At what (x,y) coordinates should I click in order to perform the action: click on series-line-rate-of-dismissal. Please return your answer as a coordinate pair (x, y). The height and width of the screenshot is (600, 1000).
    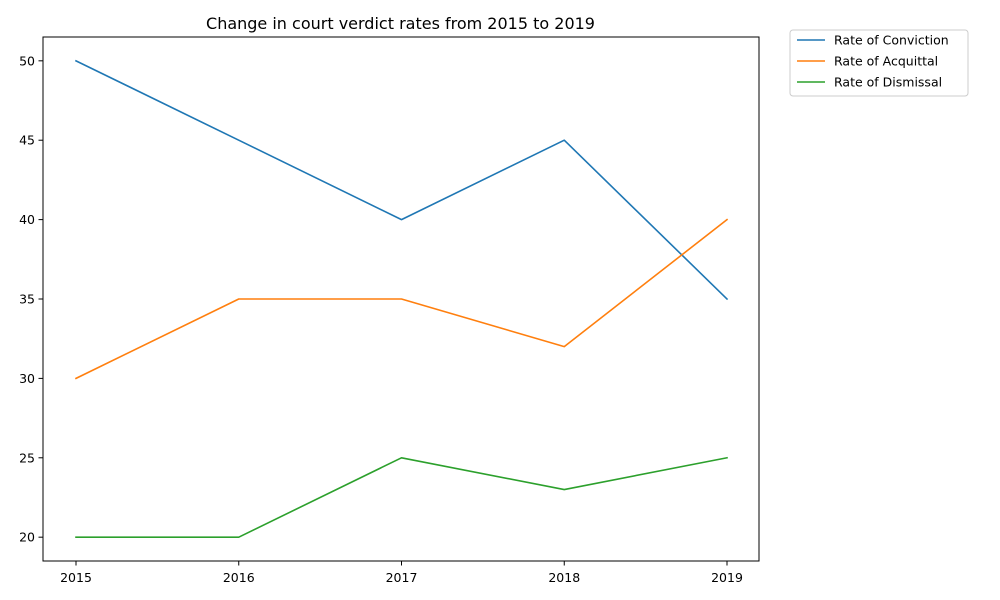
    Looking at the image, I should click on (401, 497).